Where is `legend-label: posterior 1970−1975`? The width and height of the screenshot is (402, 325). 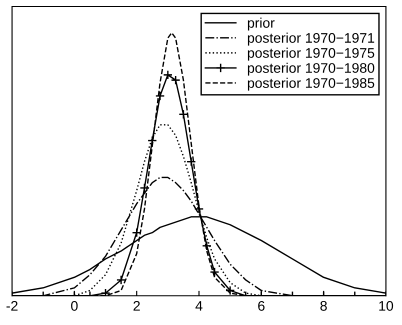
legend-label: posterior 1970−1975 is located at coordinates (311, 54).